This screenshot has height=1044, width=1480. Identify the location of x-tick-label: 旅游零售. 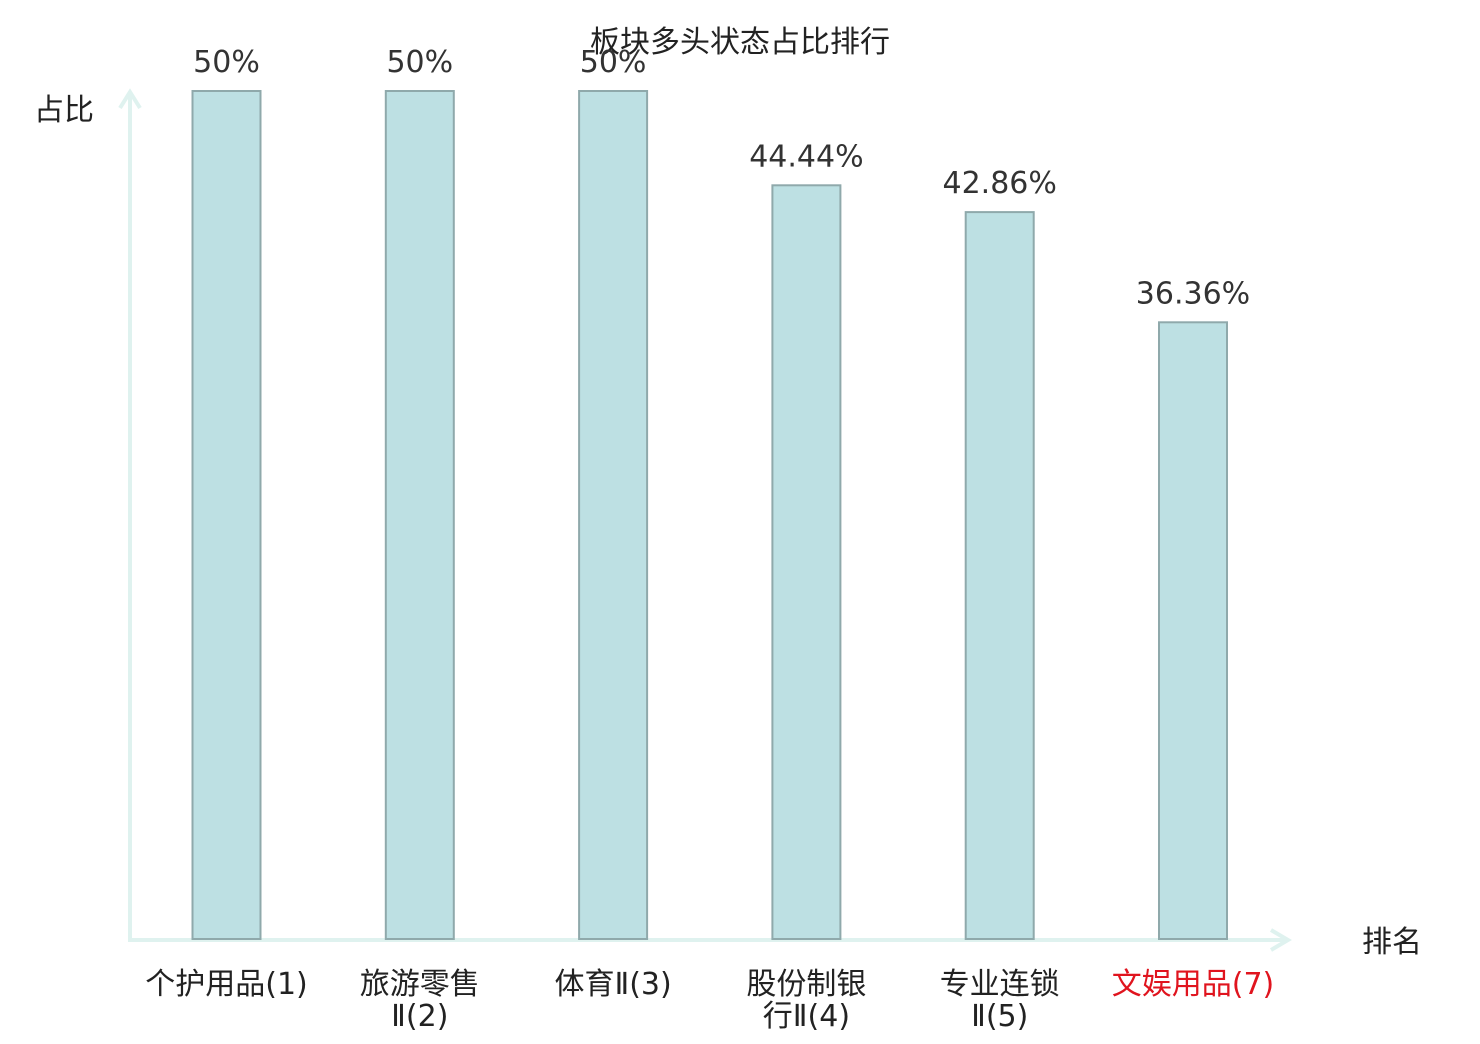
(420, 984).